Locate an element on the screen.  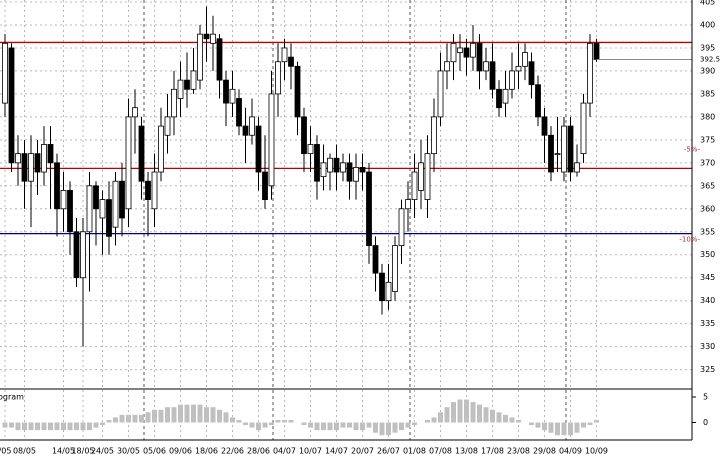
y-tick-label: 325 is located at coordinates (707, 369).